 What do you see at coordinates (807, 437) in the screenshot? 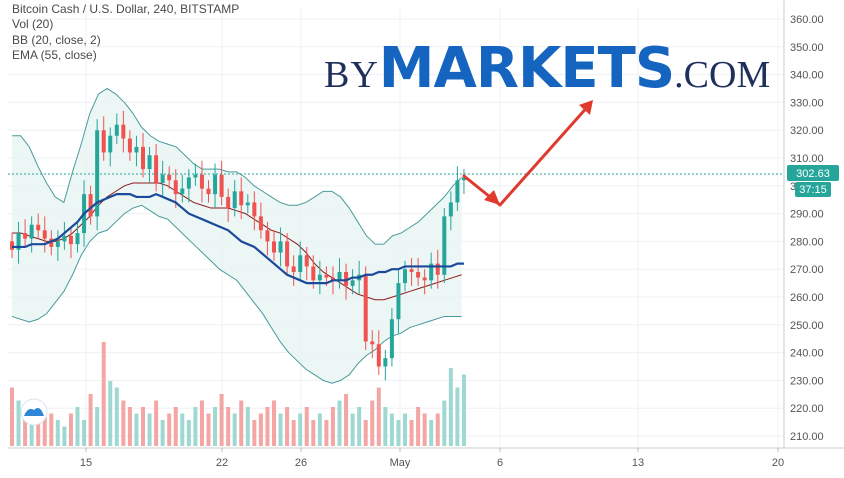
I see `price-tick-label: 210.00` at bounding box center [807, 437].